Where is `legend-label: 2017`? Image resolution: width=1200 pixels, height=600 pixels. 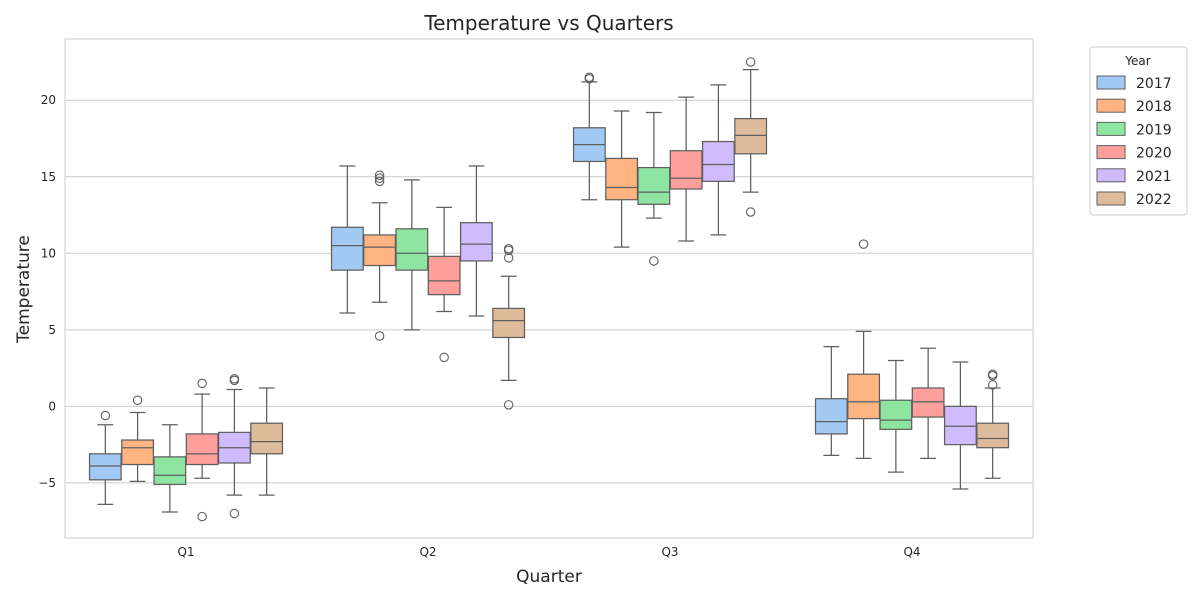 legend-label: 2017 is located at coordinates (1154, 84).